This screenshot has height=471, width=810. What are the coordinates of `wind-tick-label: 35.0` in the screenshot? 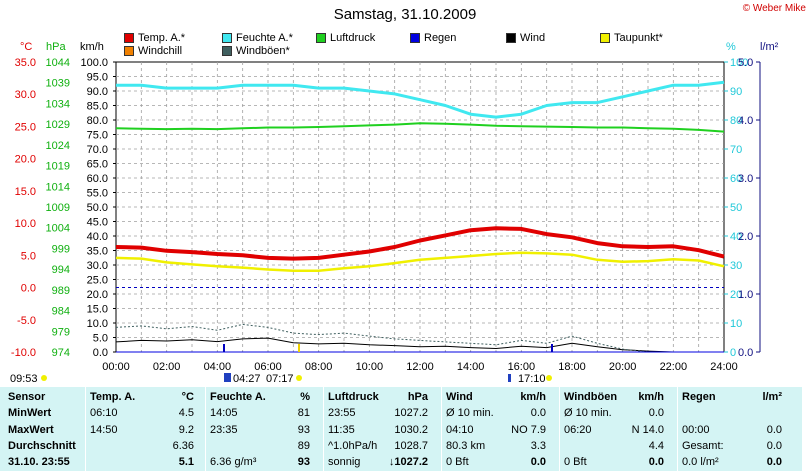 It's located at (97, 252).